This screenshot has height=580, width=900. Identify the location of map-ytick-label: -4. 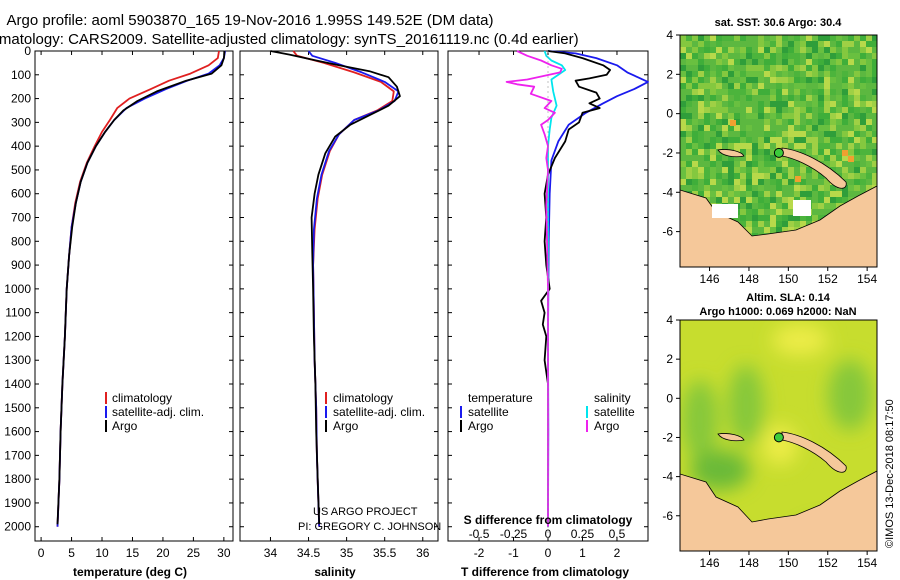
(667, 192).